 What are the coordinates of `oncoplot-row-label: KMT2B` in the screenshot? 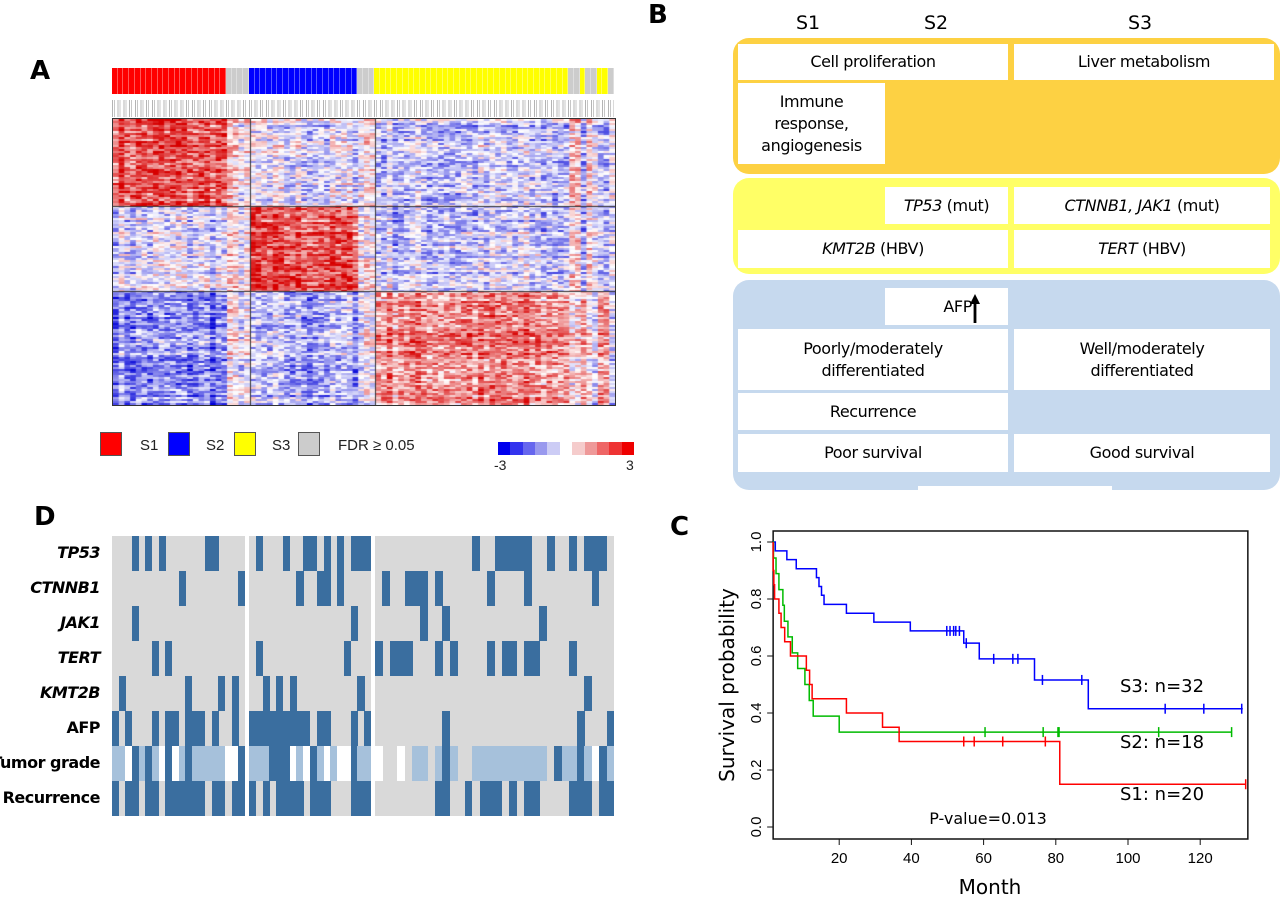 It's located at (70, 692).